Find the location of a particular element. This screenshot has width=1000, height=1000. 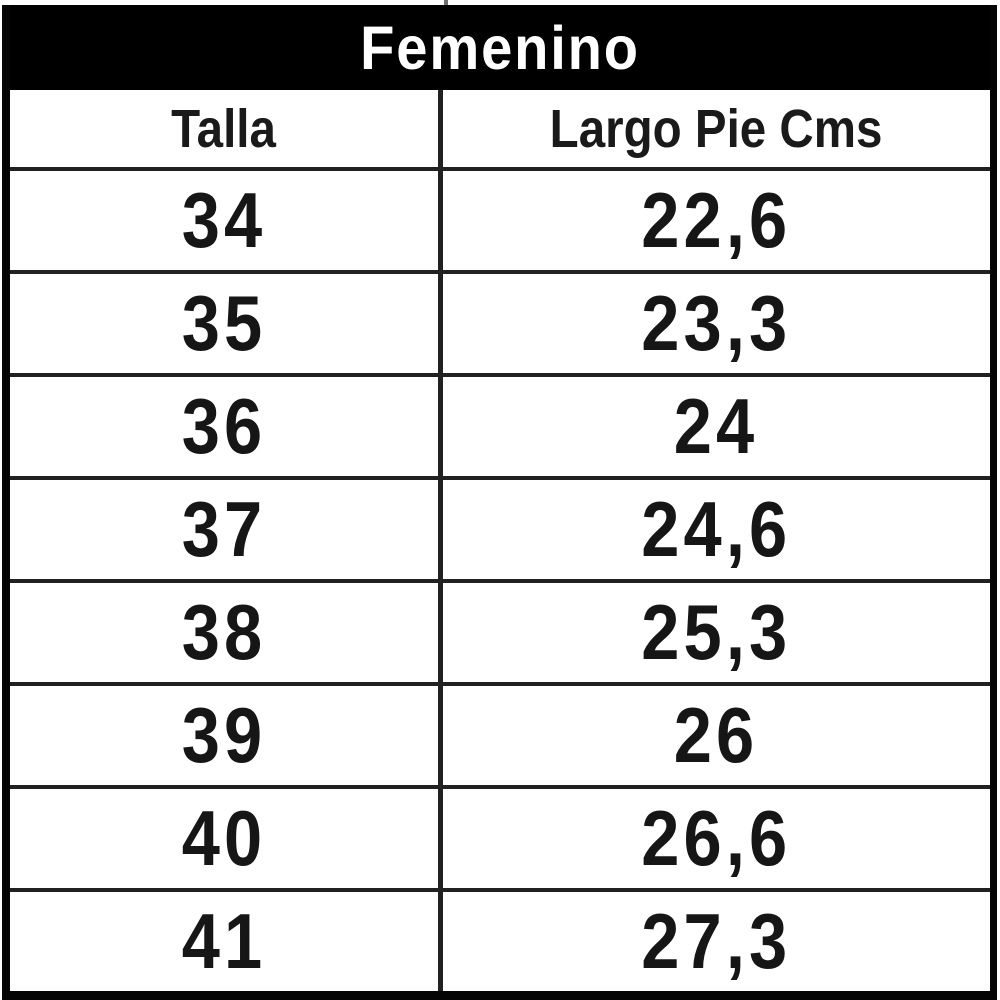

talla-cell: 40 is located at coordinates (226, 838).